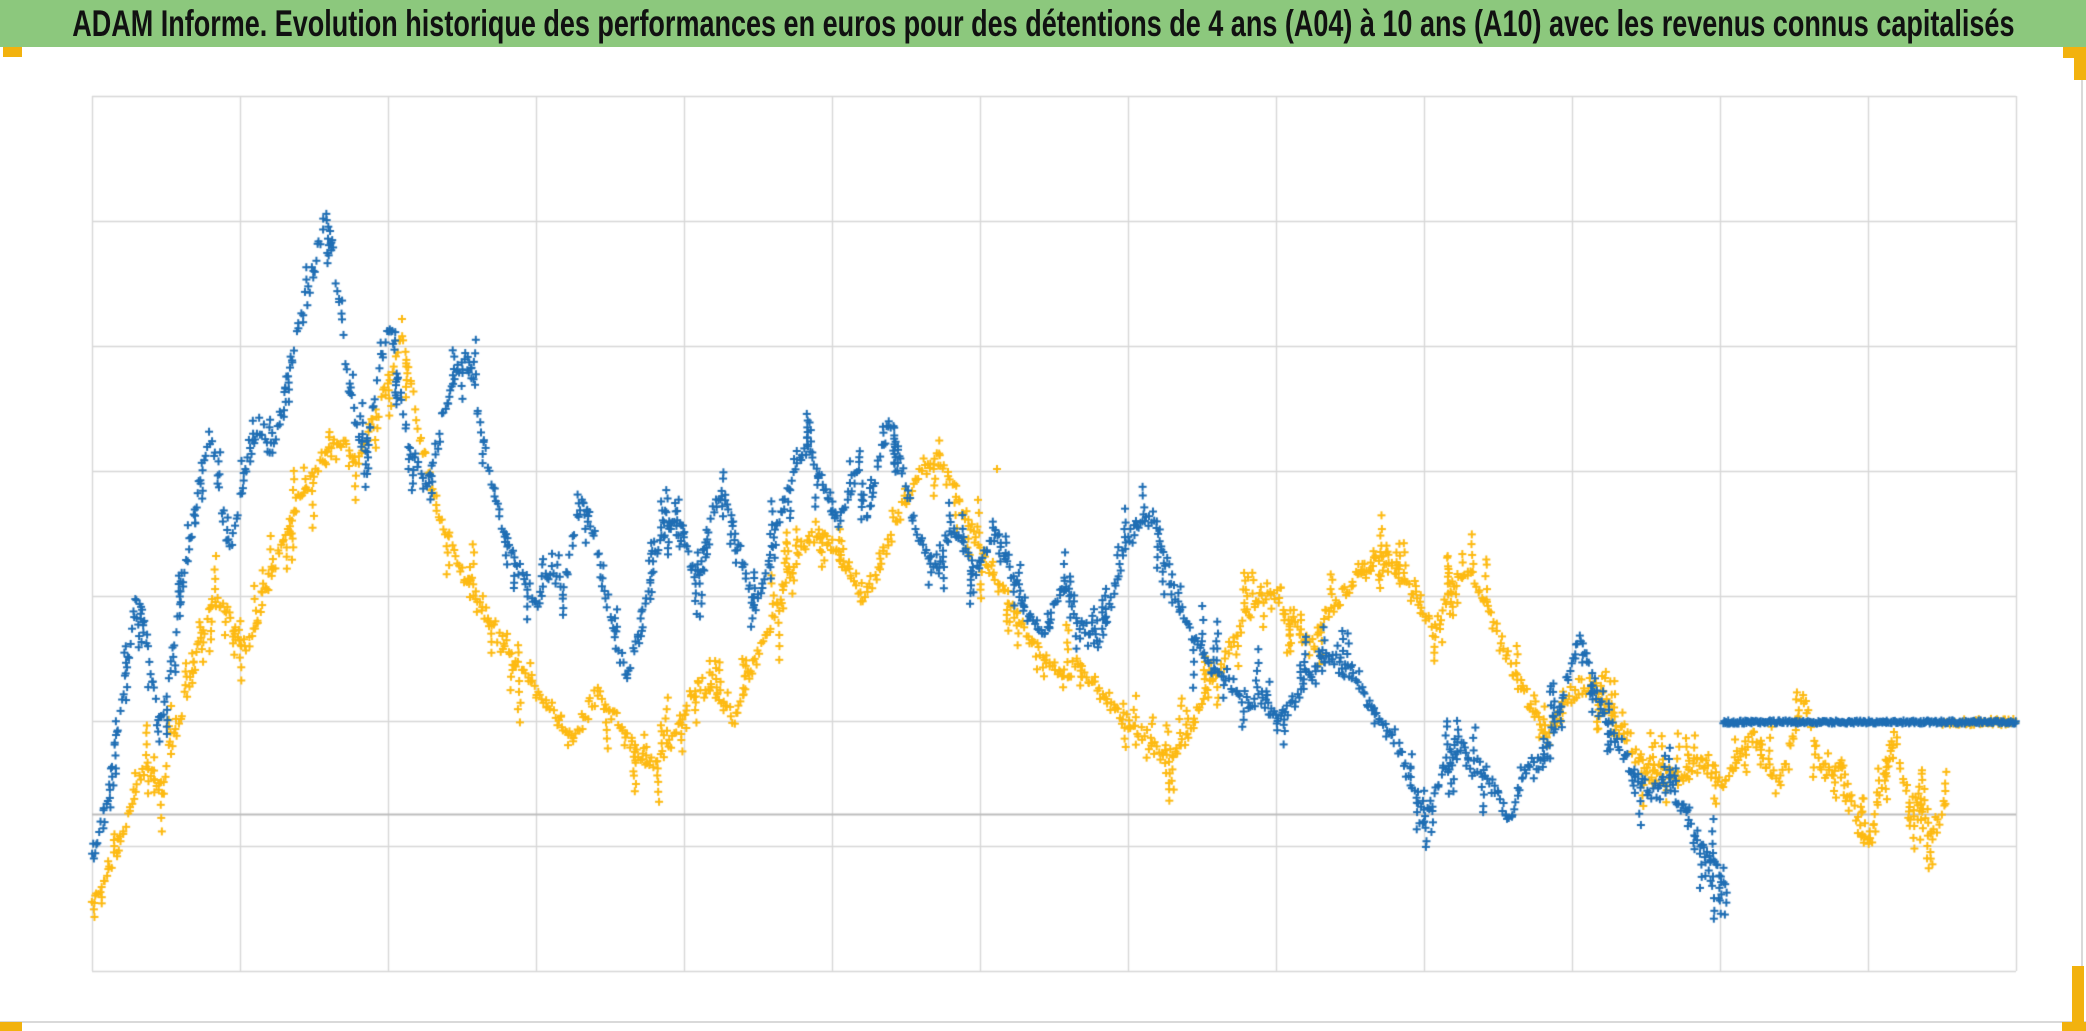 Image resolution: width=2086 pixels, height=1031 pixels. I want to click on corner-mark-top-right-vertical, so click(2080, 63).